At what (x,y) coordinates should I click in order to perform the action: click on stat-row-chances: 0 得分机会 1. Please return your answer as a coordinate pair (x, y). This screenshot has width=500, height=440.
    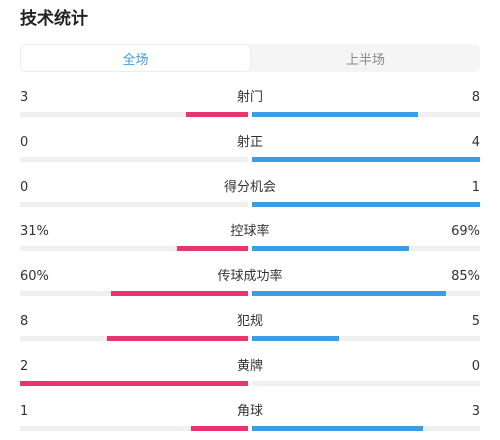
    Looking at the image, I should click on (250, 200).